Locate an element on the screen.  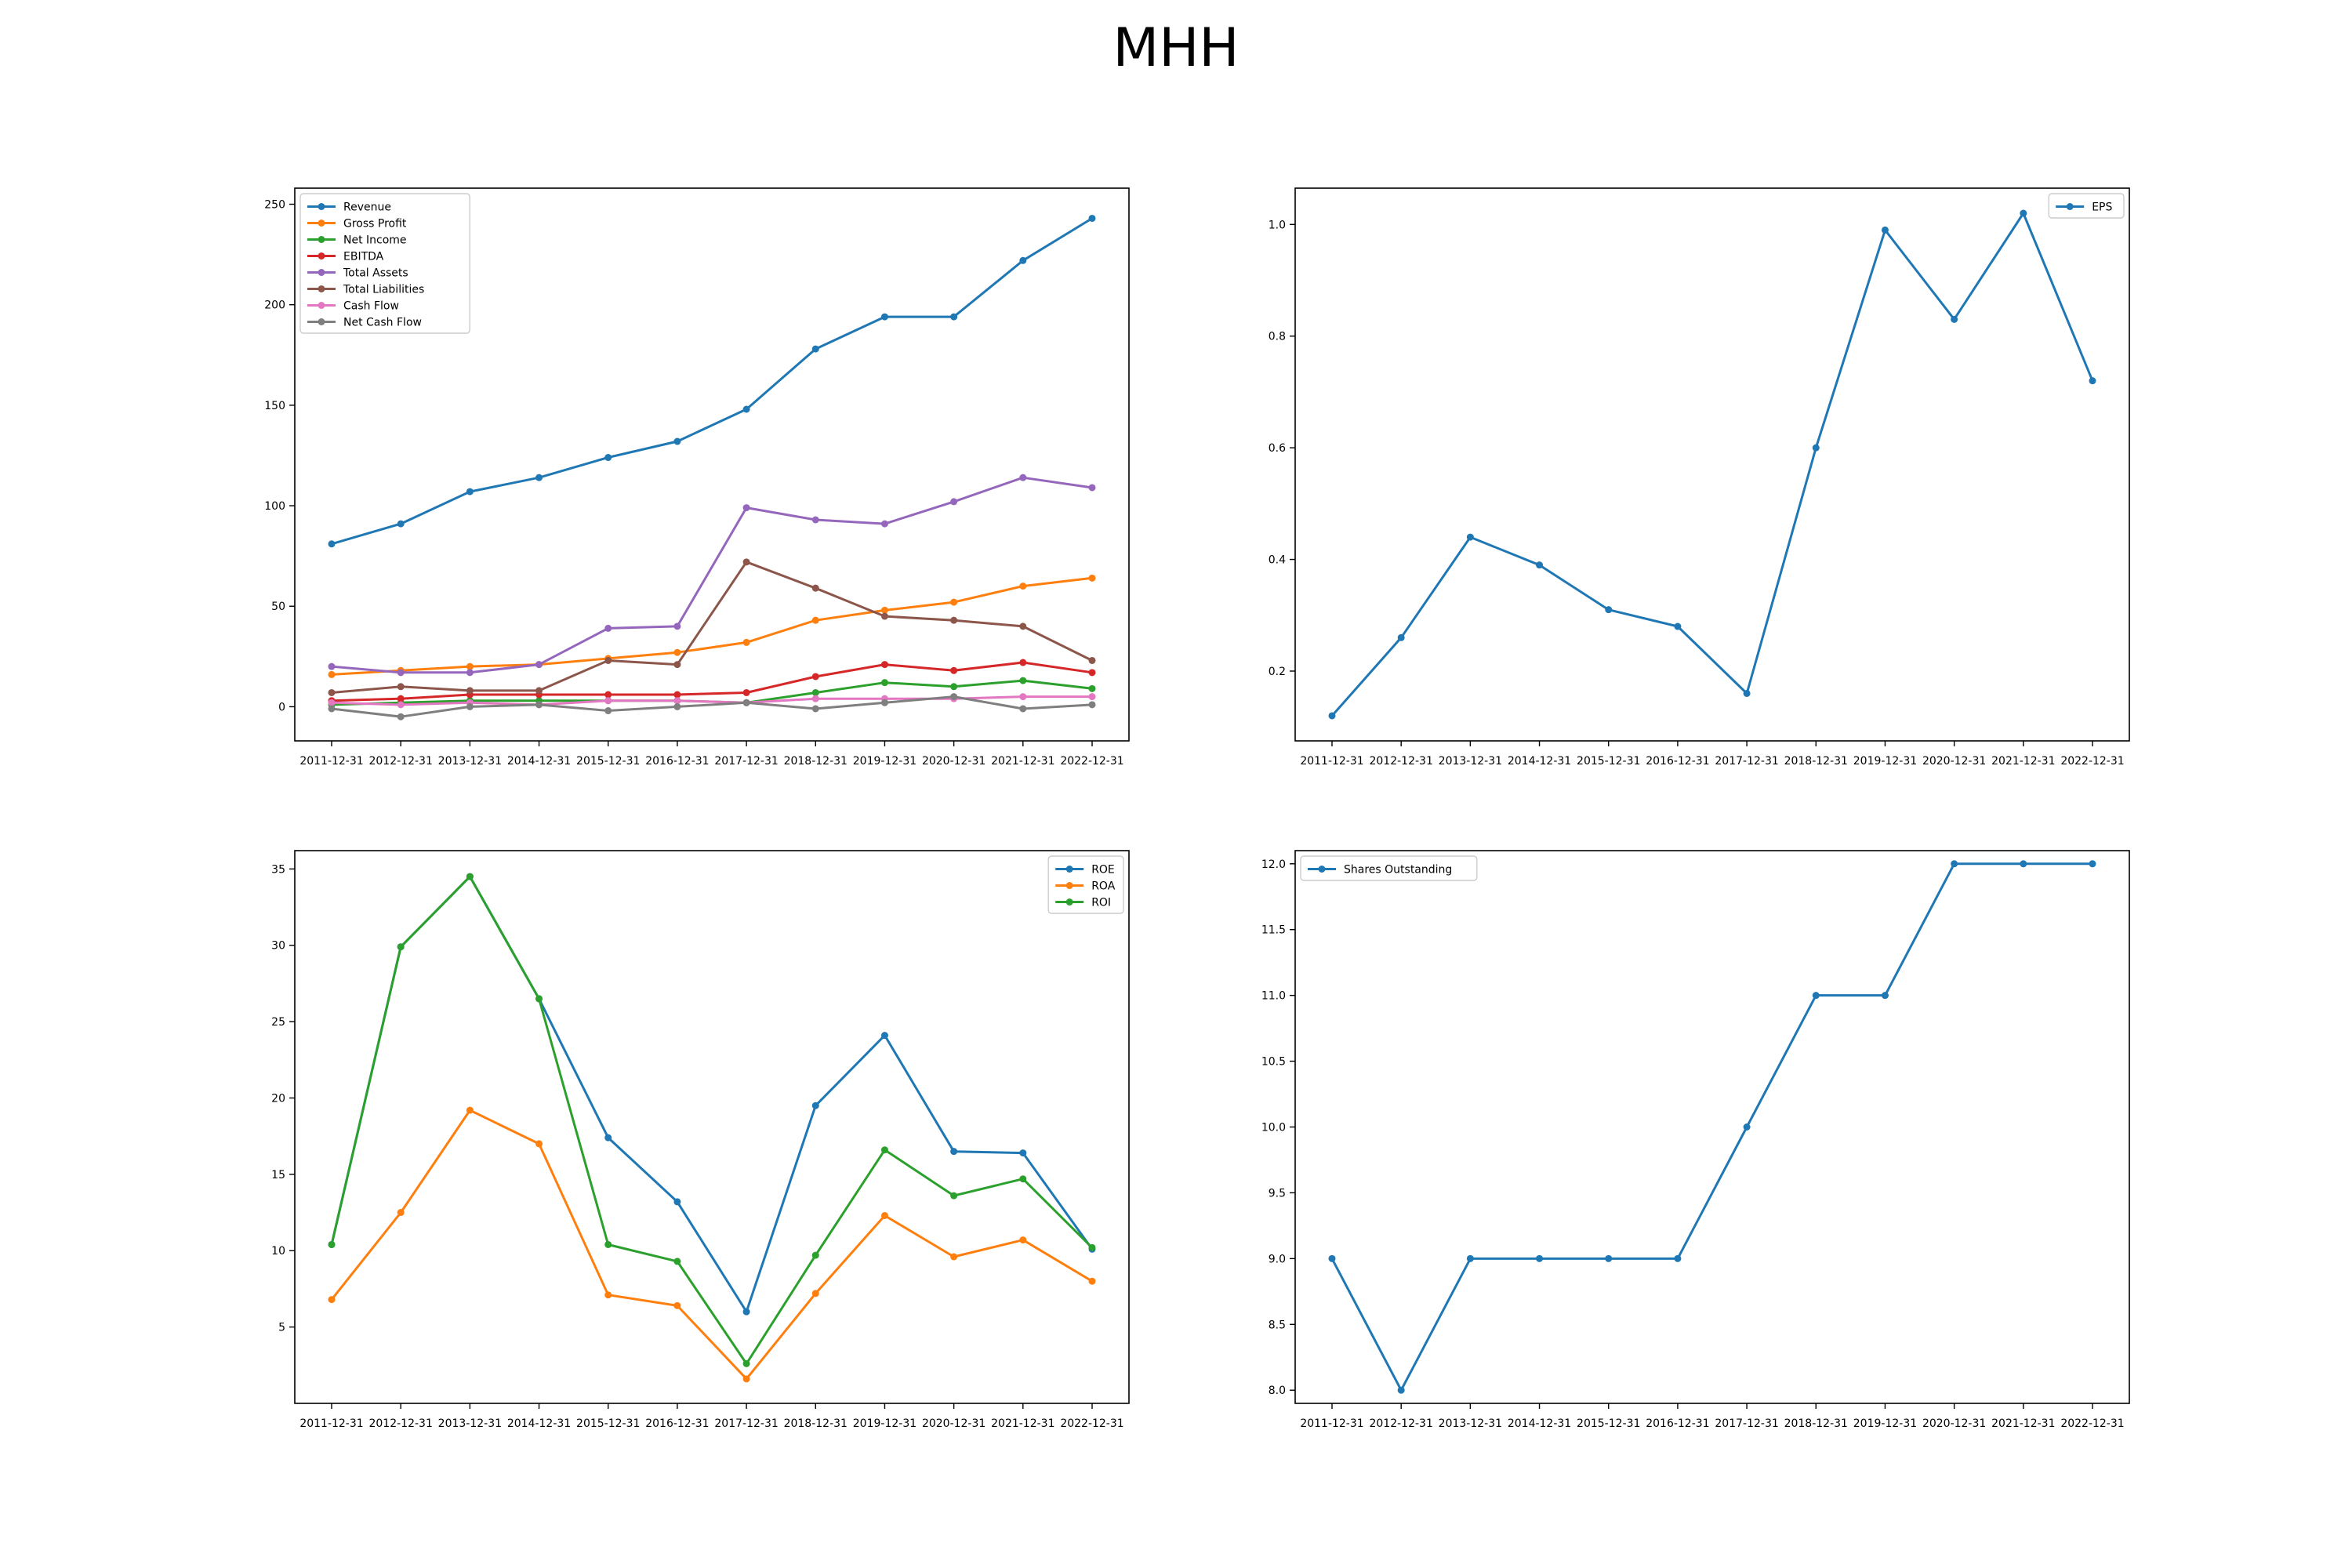
x-tick-label: 2021-12-31 is located at coordinates (1022, 761).